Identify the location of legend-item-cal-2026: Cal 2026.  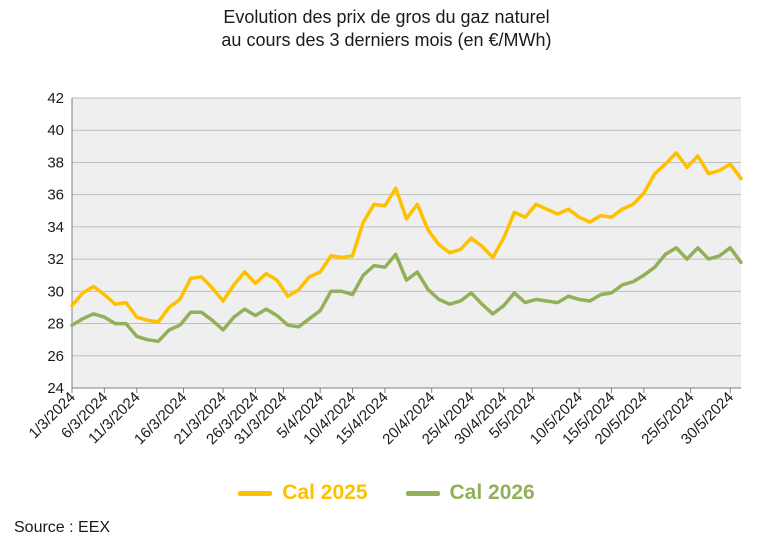
(470, 493).